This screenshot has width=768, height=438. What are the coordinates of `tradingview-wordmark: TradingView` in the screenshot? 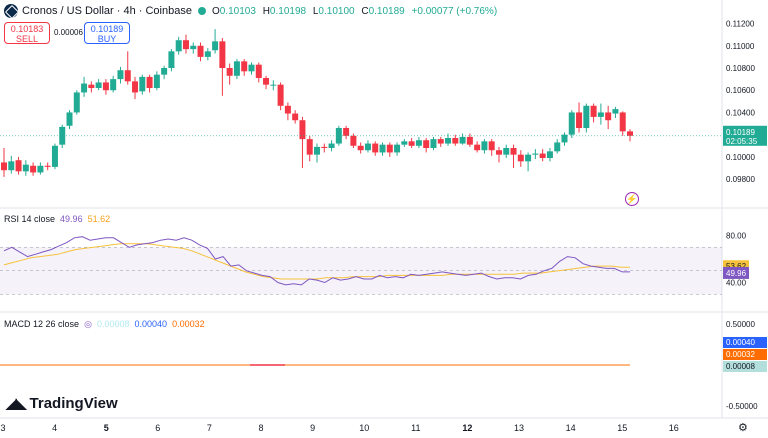 It's located at (73, 403).